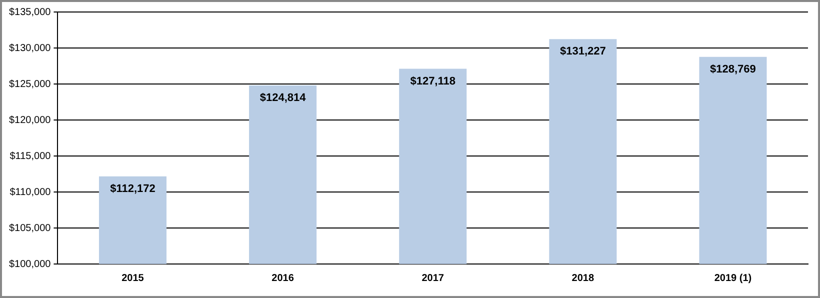  Describe the element at coordinates (30, 264) in the screenshot. I see `y-tick-label: $100,000` at that location.